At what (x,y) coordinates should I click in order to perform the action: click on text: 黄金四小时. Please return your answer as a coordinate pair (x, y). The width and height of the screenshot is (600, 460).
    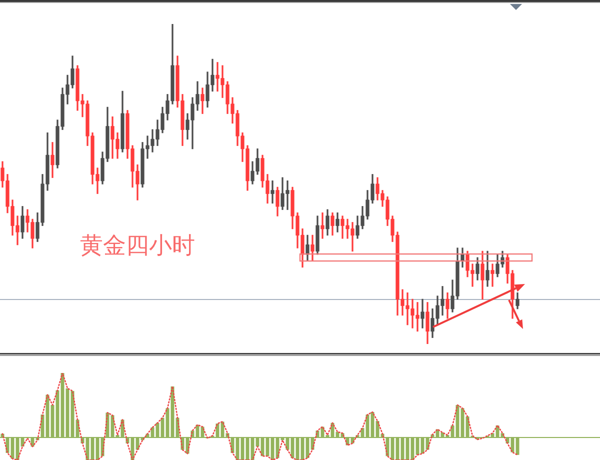
    Looking at the image, I should click on (137, 245).